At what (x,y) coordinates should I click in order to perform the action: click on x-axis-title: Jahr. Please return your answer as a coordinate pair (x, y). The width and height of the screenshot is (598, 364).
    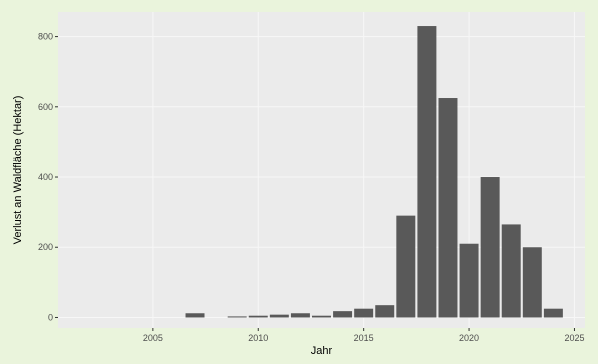
    Looking at the image, I should click on (322, 351).